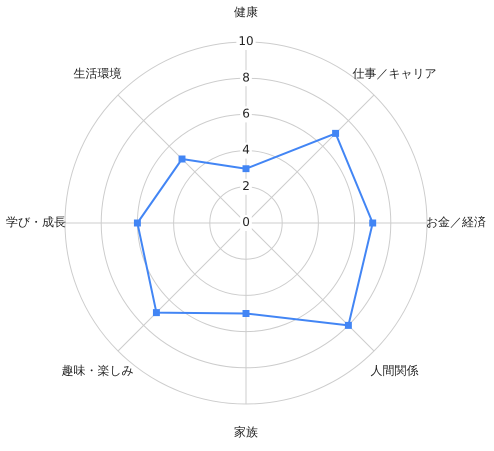 This screenshot has height=451, width=494. I want to click on spoke-label: 趣味・楽しみ, so click(98, 371).